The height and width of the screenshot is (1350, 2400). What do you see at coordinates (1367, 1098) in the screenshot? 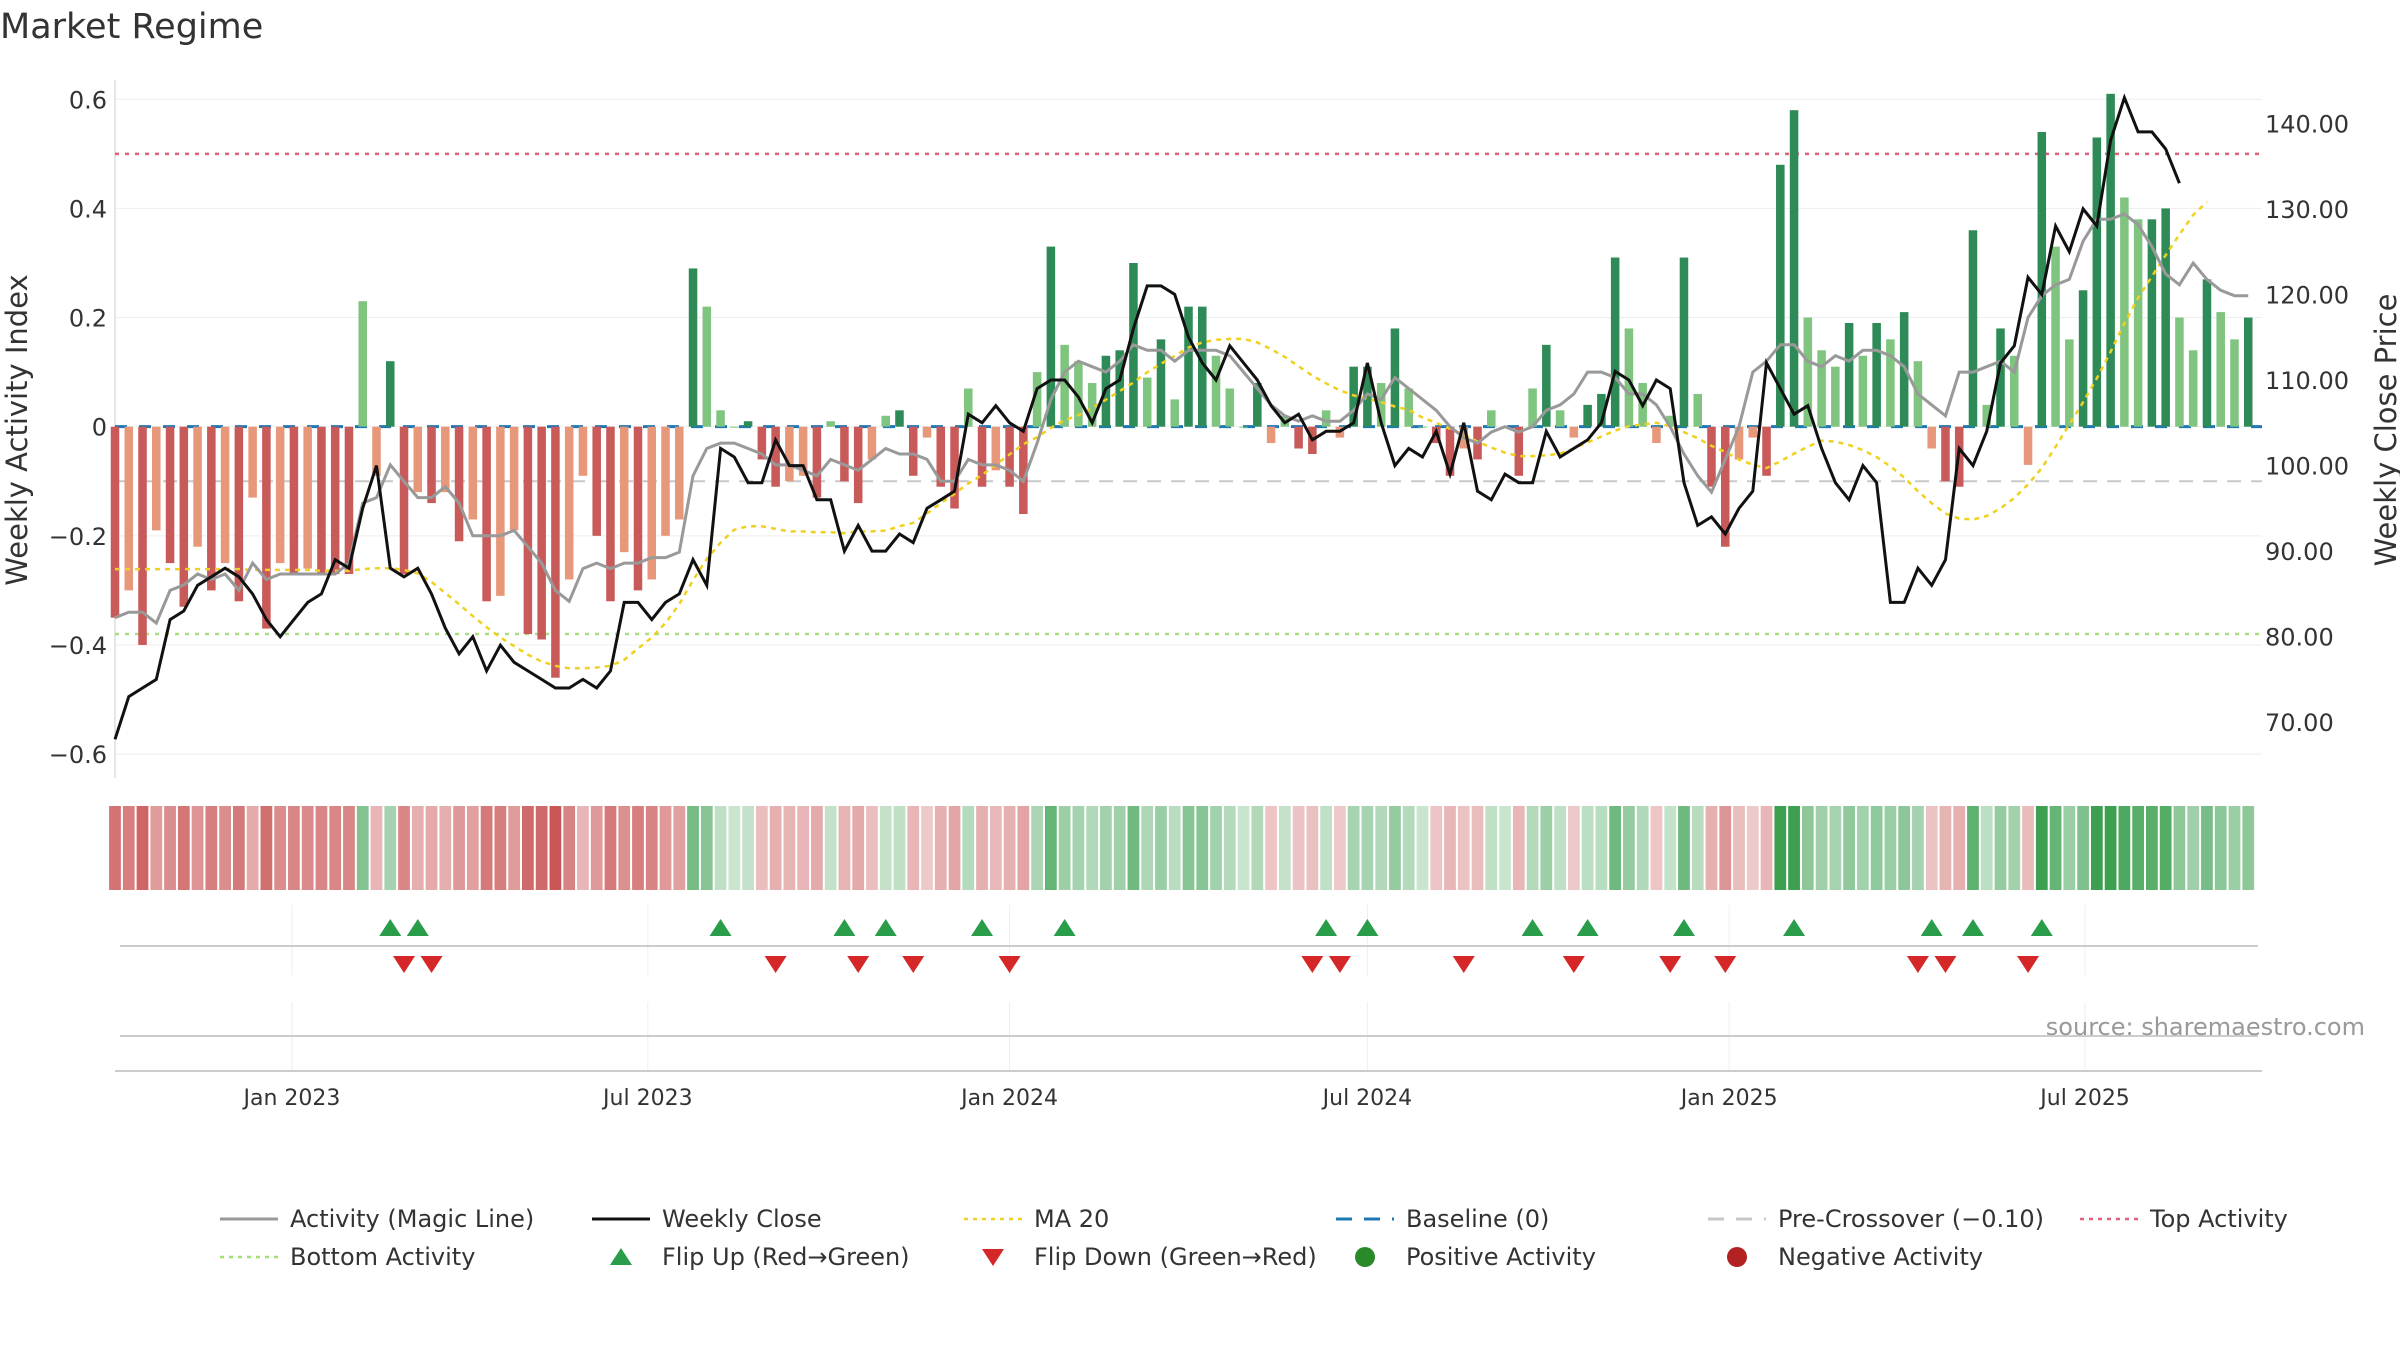
I see `x-tick-label: Jul 2024` at bounding box center [1367, 1098].